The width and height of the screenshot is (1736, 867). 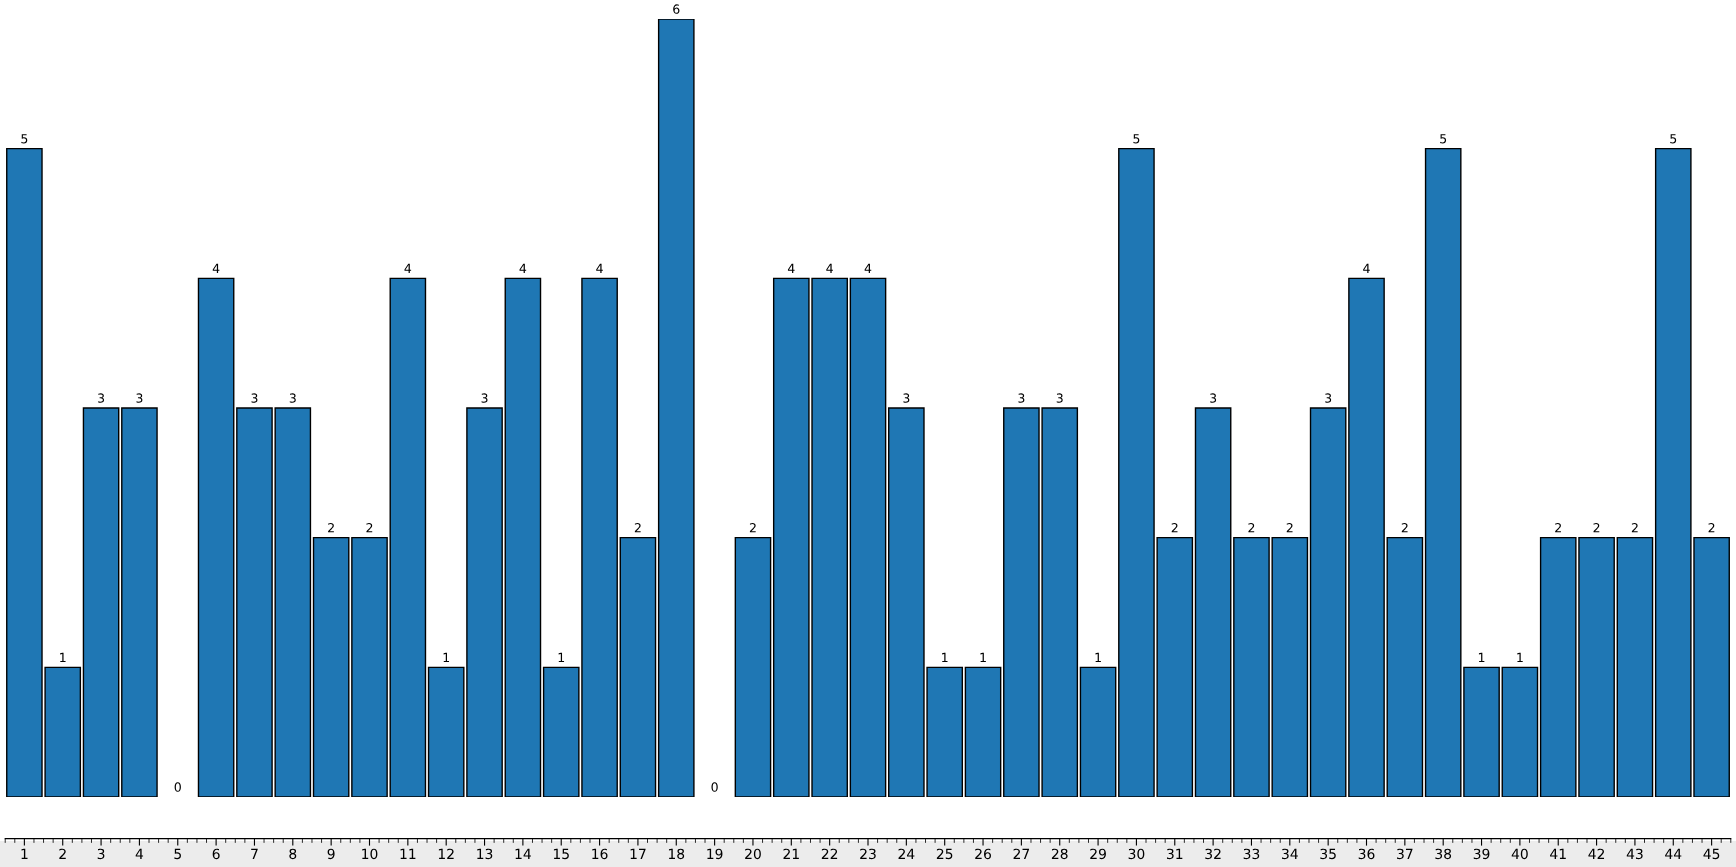 I want to click on x-tick-label: 1, so click(x=24, y=853).